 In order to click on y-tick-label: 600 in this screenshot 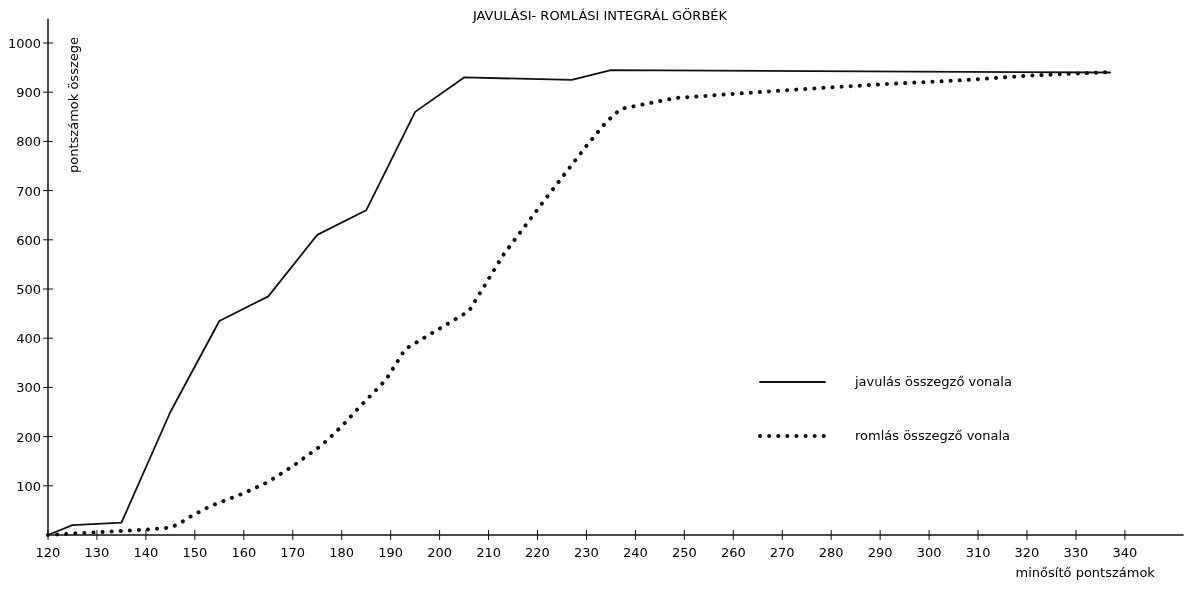, I will do `click(28, 240)`.